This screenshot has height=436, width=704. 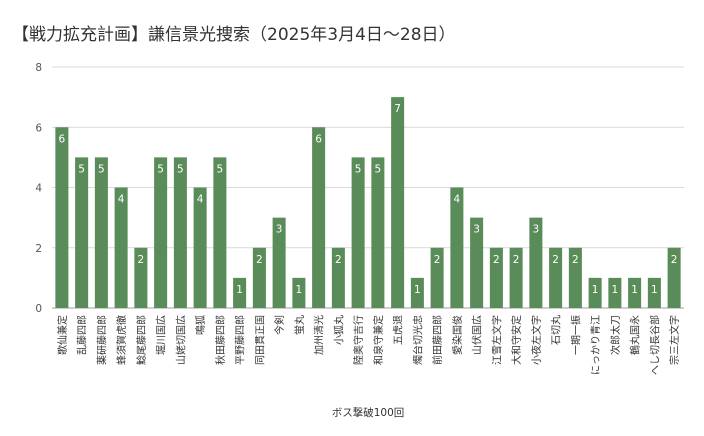 What do you see at coordinates (180, 340) in the screenshot?
I see `x-category-label: 山姥切国広` at bounding box center [180, 340].